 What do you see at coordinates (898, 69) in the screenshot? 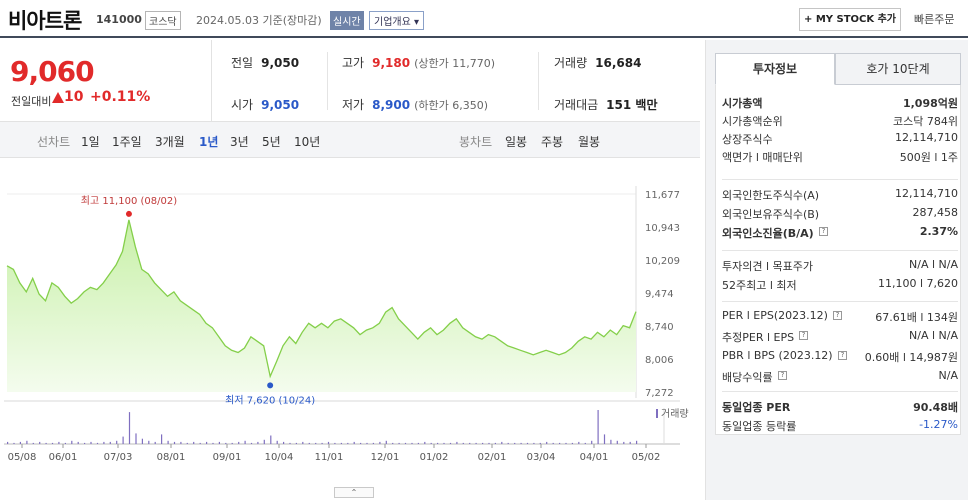
I see `tab-orderbook: 호가 10단계` at bounding box center [898, 69].